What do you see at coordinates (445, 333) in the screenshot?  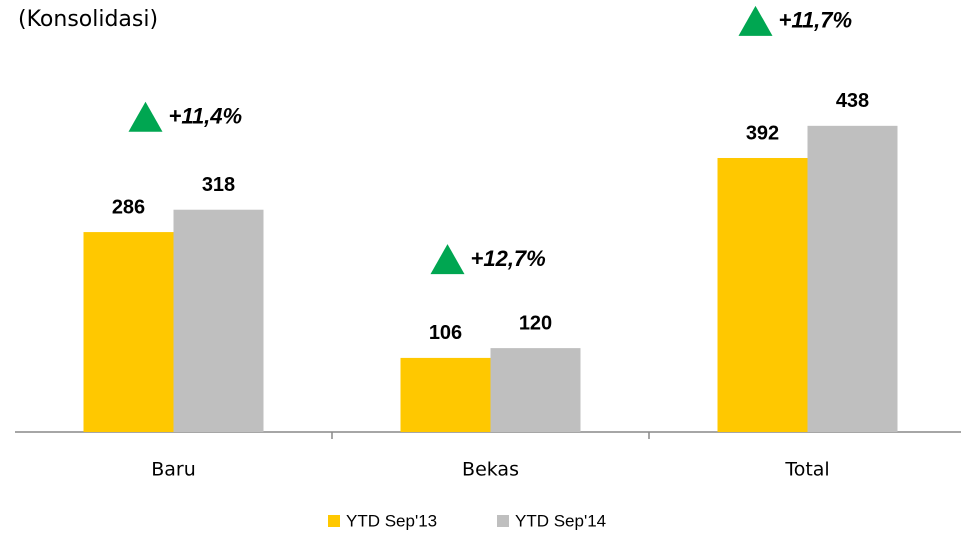 I see `value-label: 106` at bounding box center [445, 333].